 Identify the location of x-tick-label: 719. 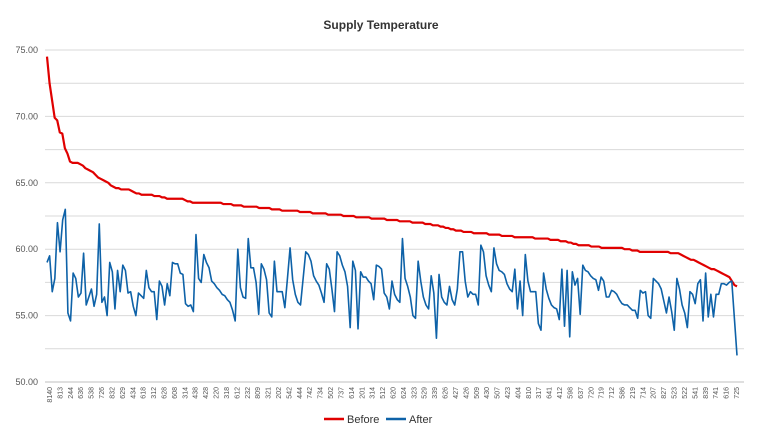
(602, 393).